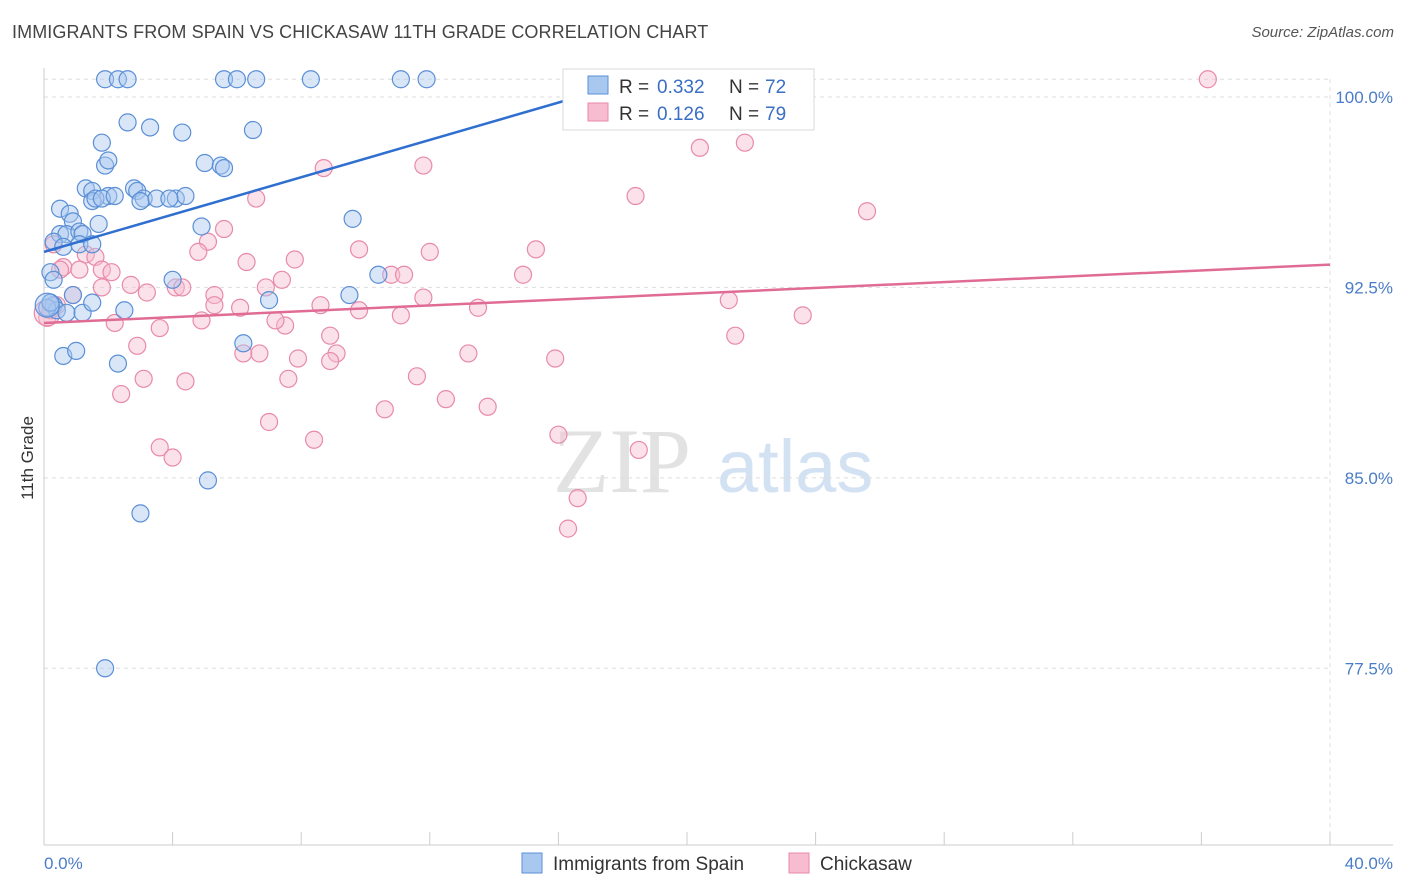  I want to click on bottom-legend-label-chickasaw: Chickasaw, so click(866, 864).